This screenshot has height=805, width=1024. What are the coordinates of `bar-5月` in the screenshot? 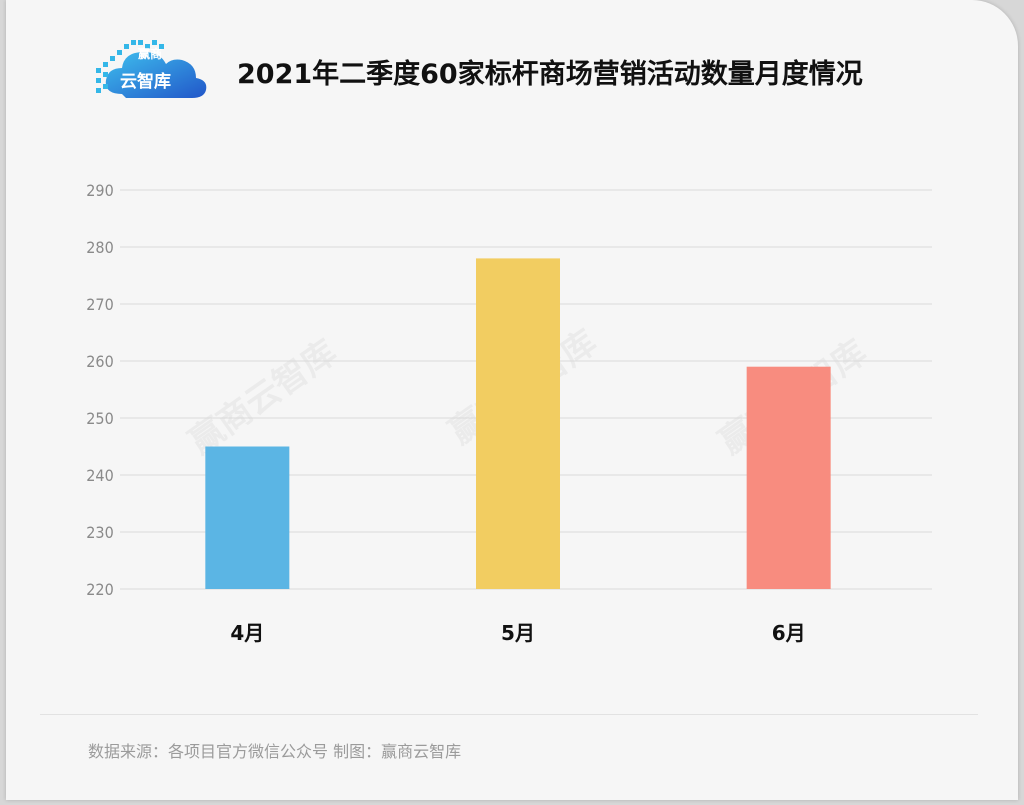 It's located at (518, 423).